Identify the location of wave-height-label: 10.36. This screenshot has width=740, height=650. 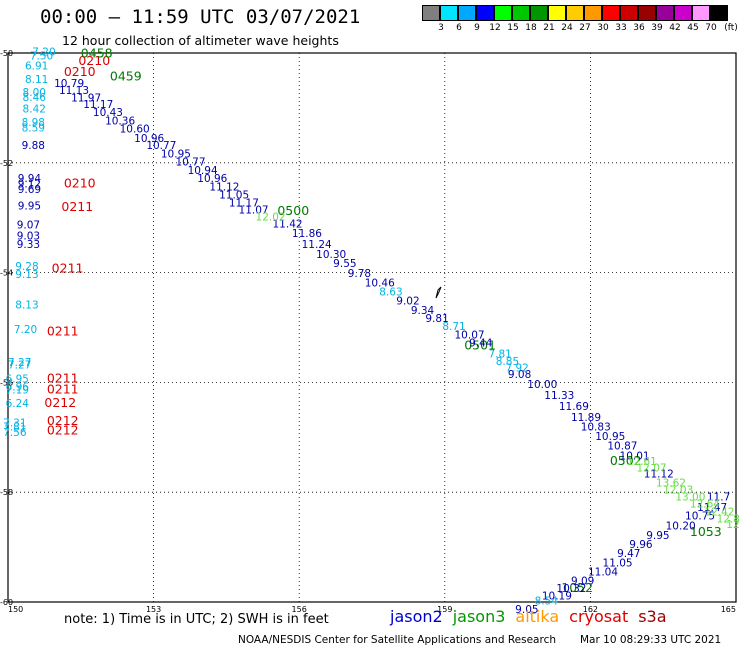
(120, 121).